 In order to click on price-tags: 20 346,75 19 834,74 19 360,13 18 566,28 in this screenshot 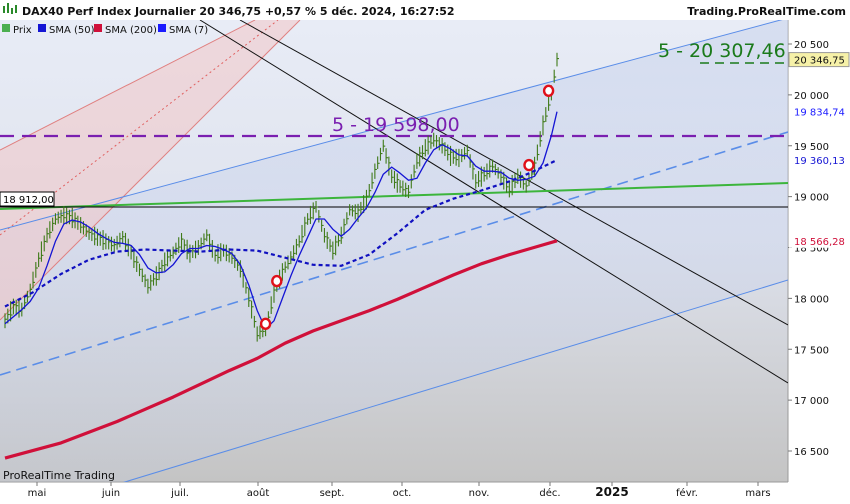, I will do `click(819, 150)`.